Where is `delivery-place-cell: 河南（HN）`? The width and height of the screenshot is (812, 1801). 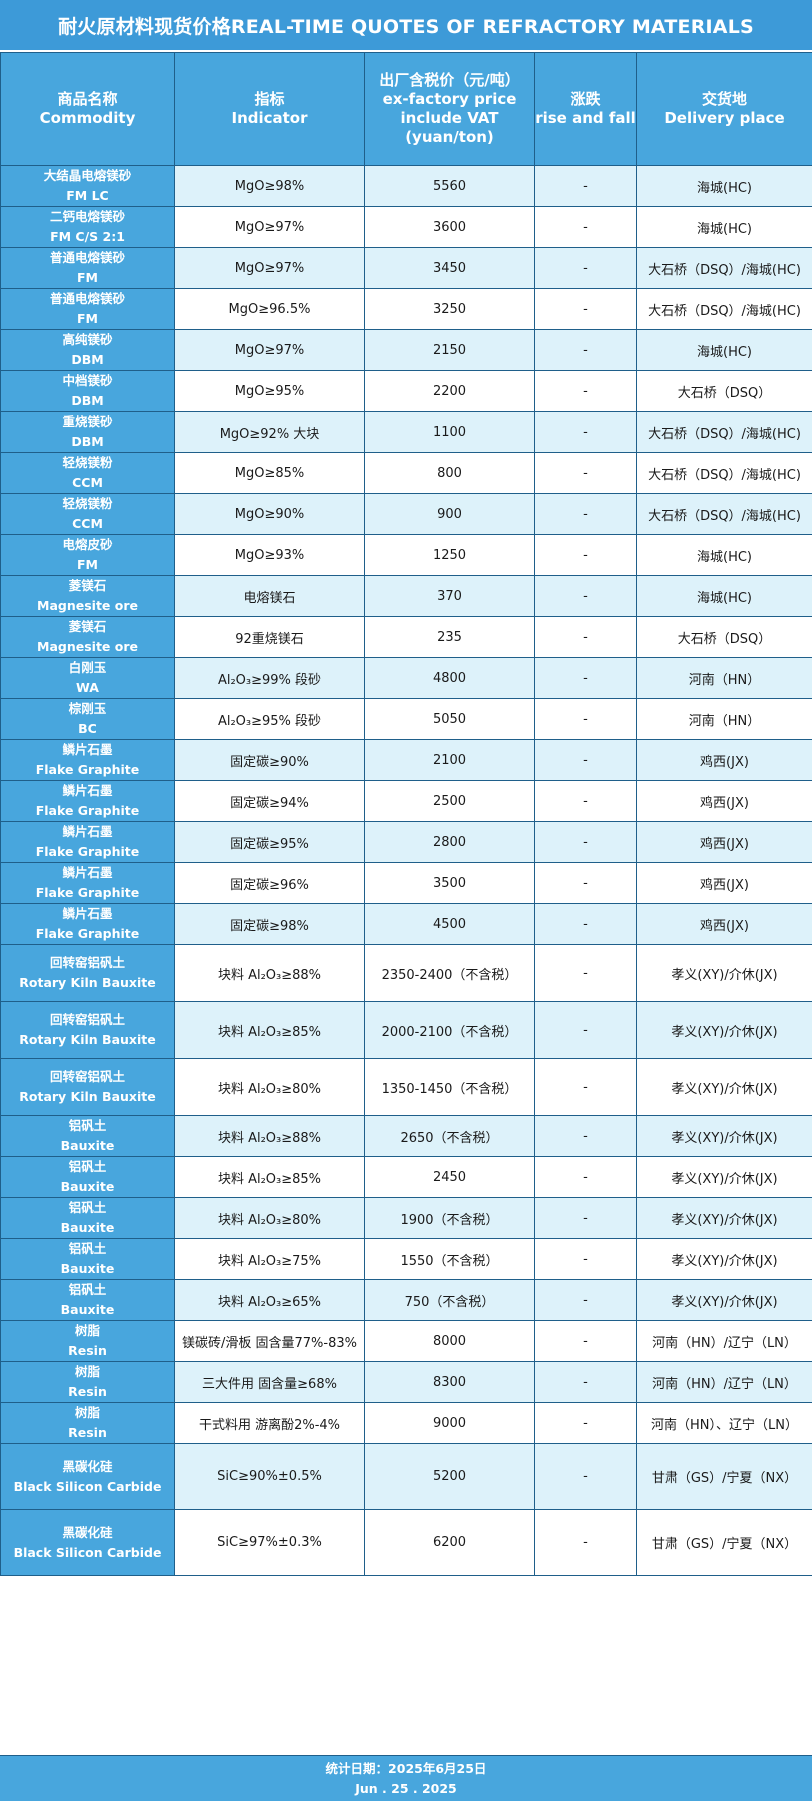
delivery-place-cell: 河南（HN） is located at coordinates (724, 719).